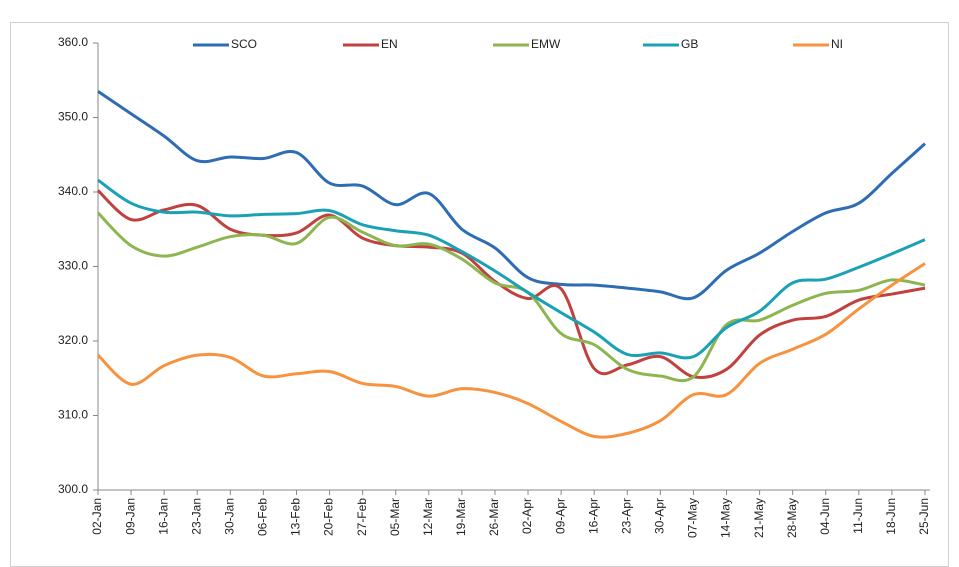 The height and width of the screenshot is (567, 959). I want to click on x-tick-label: 23-Apr, so click(626, 516).